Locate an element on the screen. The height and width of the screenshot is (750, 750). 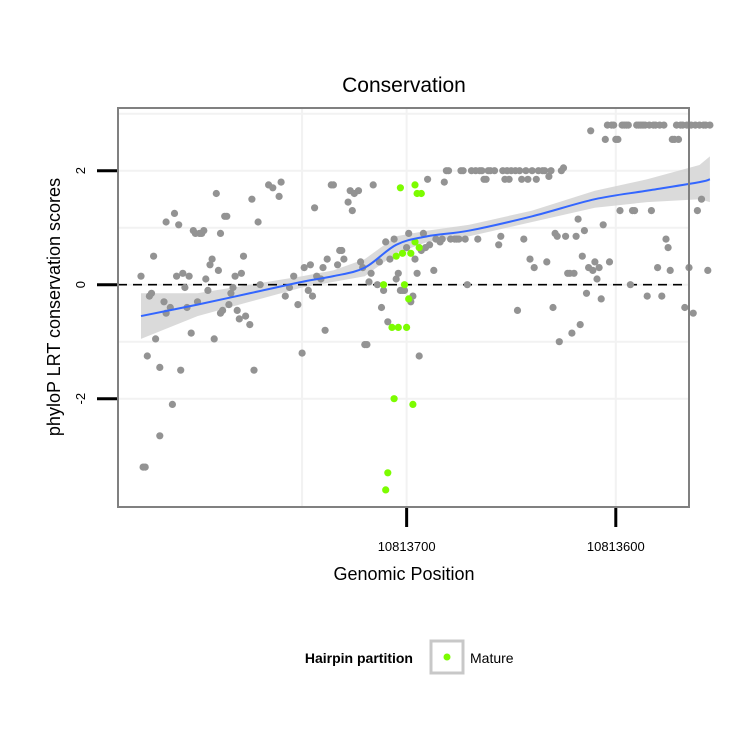
x-axis-title: Genomic Position is located at coordinates (403, 574).